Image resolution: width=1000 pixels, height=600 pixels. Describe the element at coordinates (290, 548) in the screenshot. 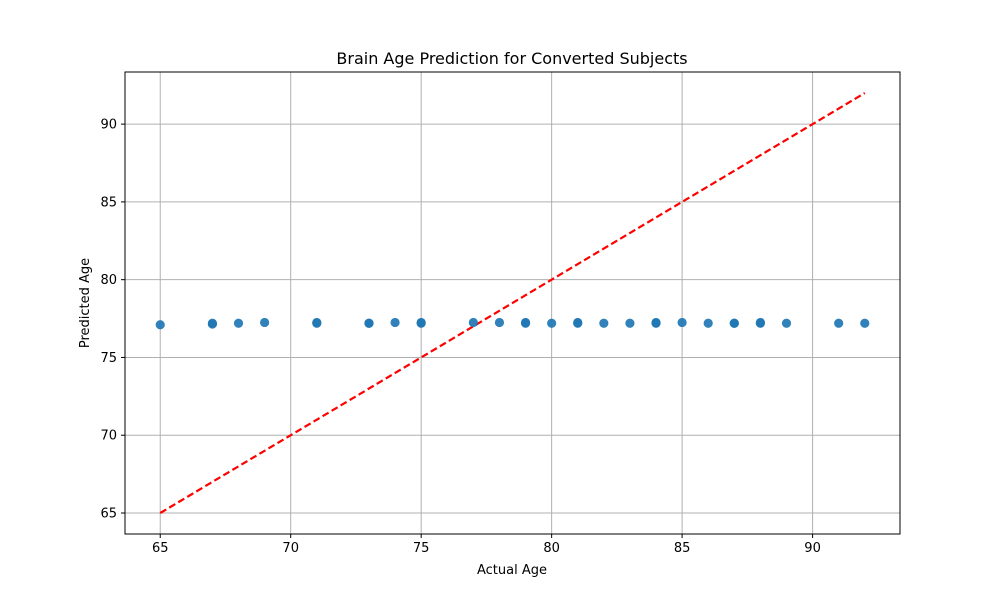

I see `x-tick-label: 70` at that location.